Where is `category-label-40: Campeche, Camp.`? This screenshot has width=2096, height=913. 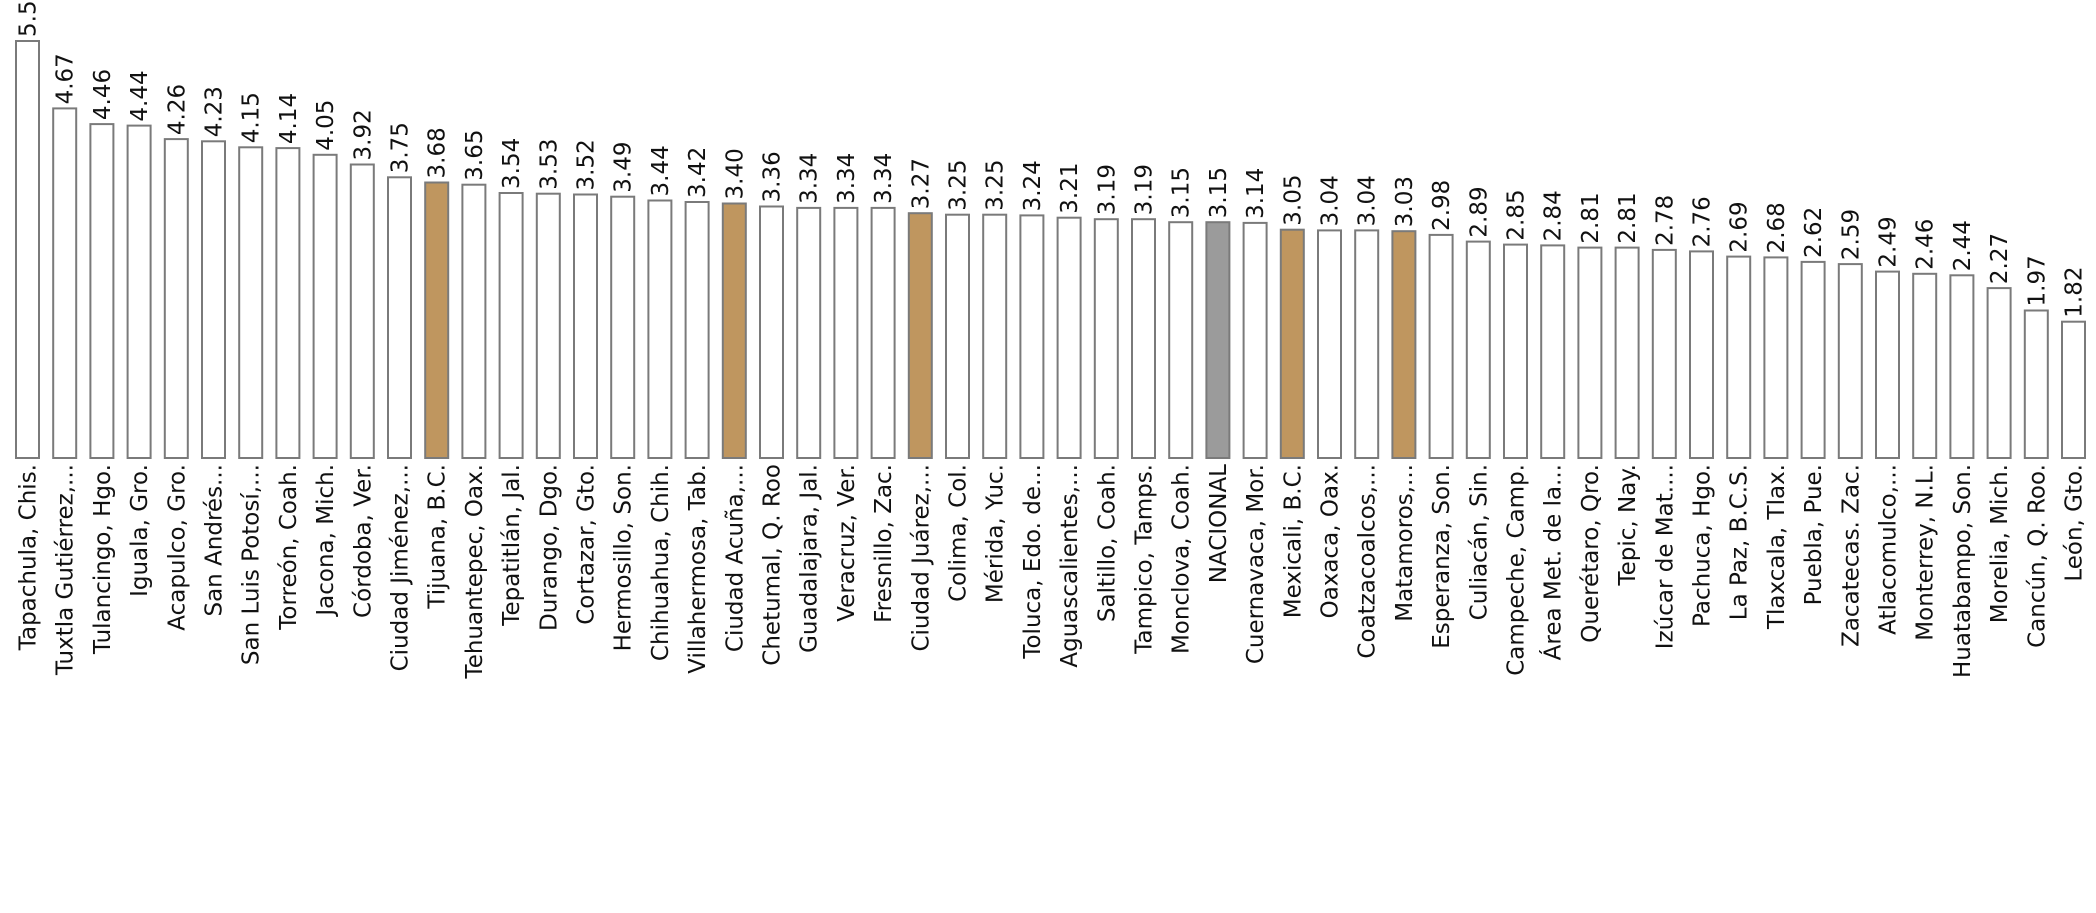 category-label-40: Campeche, Camp. is located at coordinates (1517, 570).